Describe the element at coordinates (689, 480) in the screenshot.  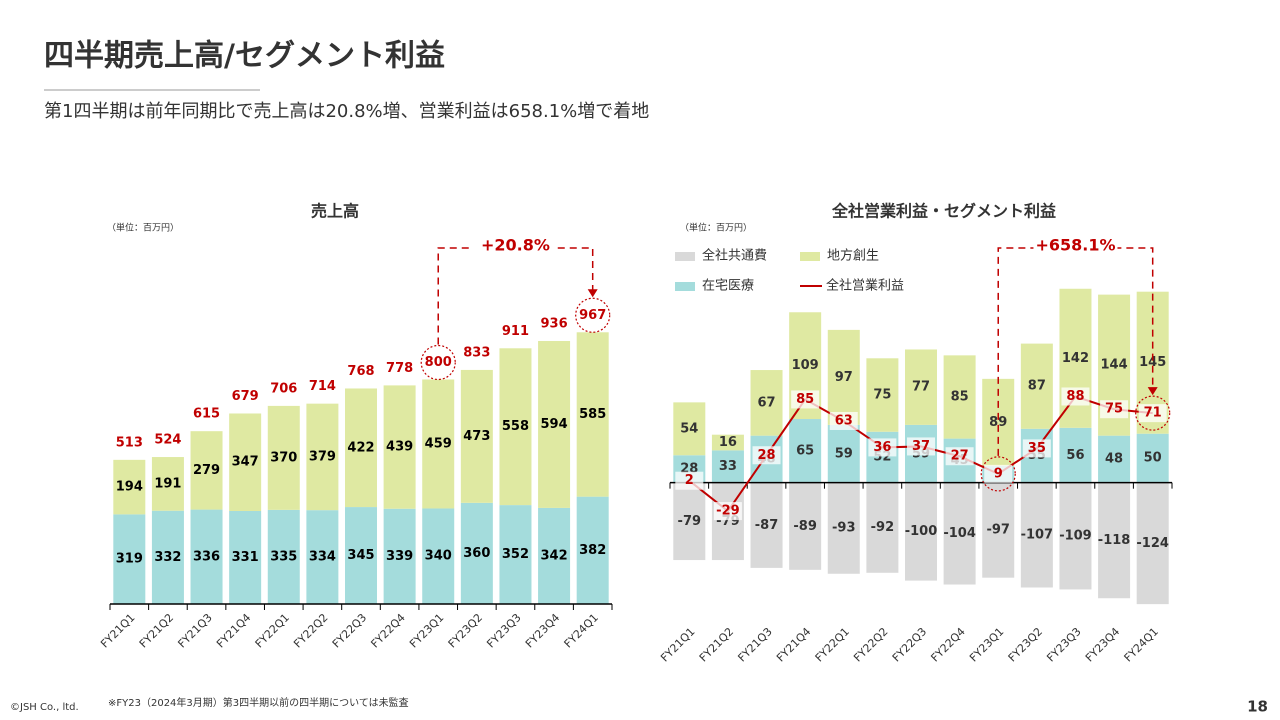
I see `line-label: 2` at that location.